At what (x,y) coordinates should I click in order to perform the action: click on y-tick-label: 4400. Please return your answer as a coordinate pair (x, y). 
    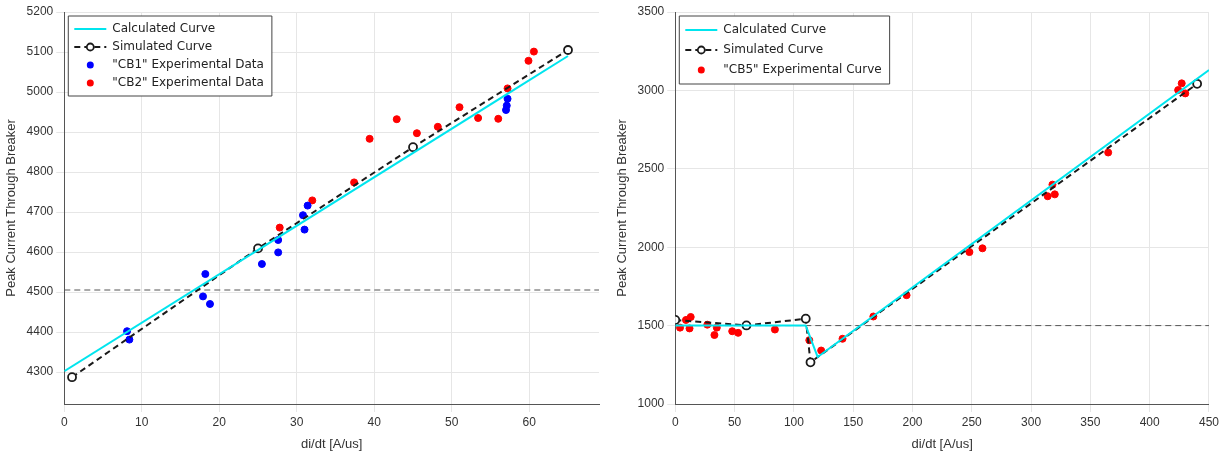
    Looking at the image, I should click on (40, 331).